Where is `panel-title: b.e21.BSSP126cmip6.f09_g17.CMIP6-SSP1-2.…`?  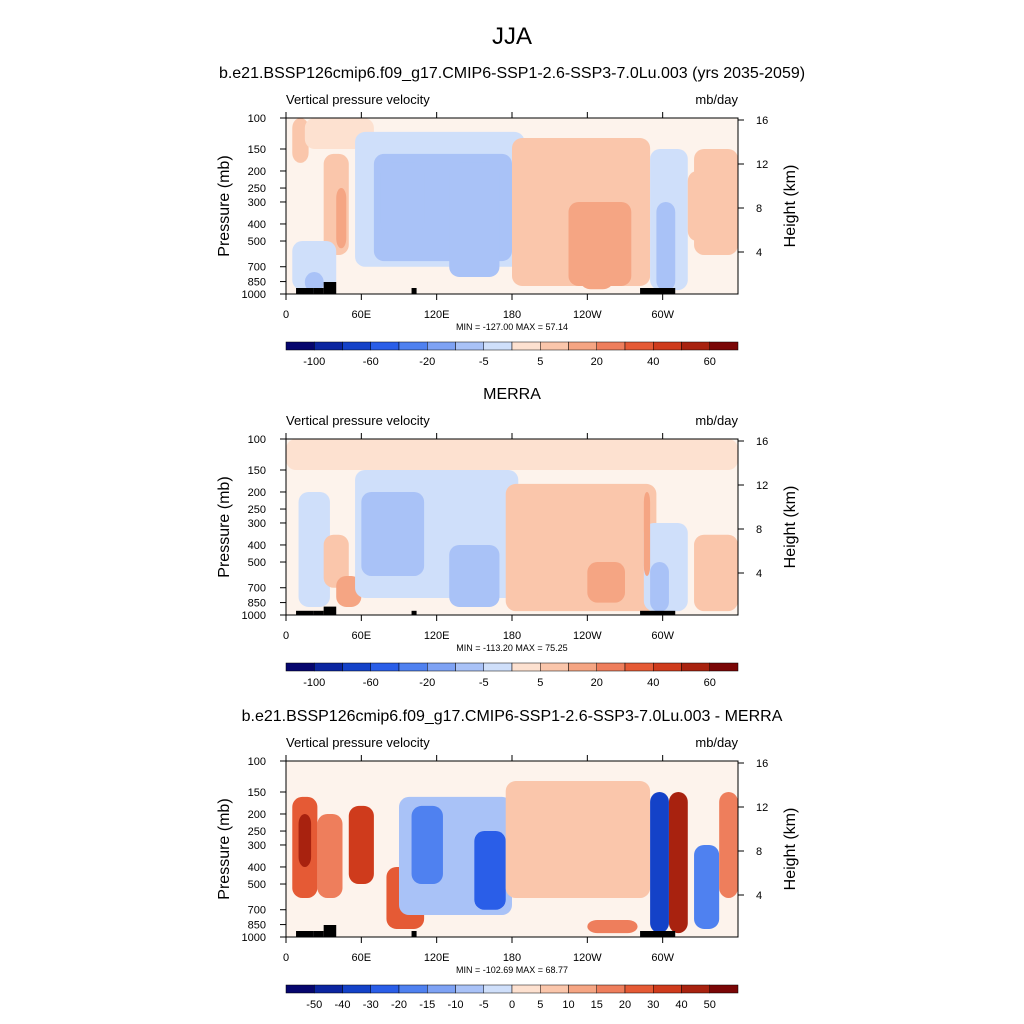
panel-title: b.e21.BSSP126cmip6.f09_g17.CMIP6-SSP1-2.… is located at coordinates (512, 73).